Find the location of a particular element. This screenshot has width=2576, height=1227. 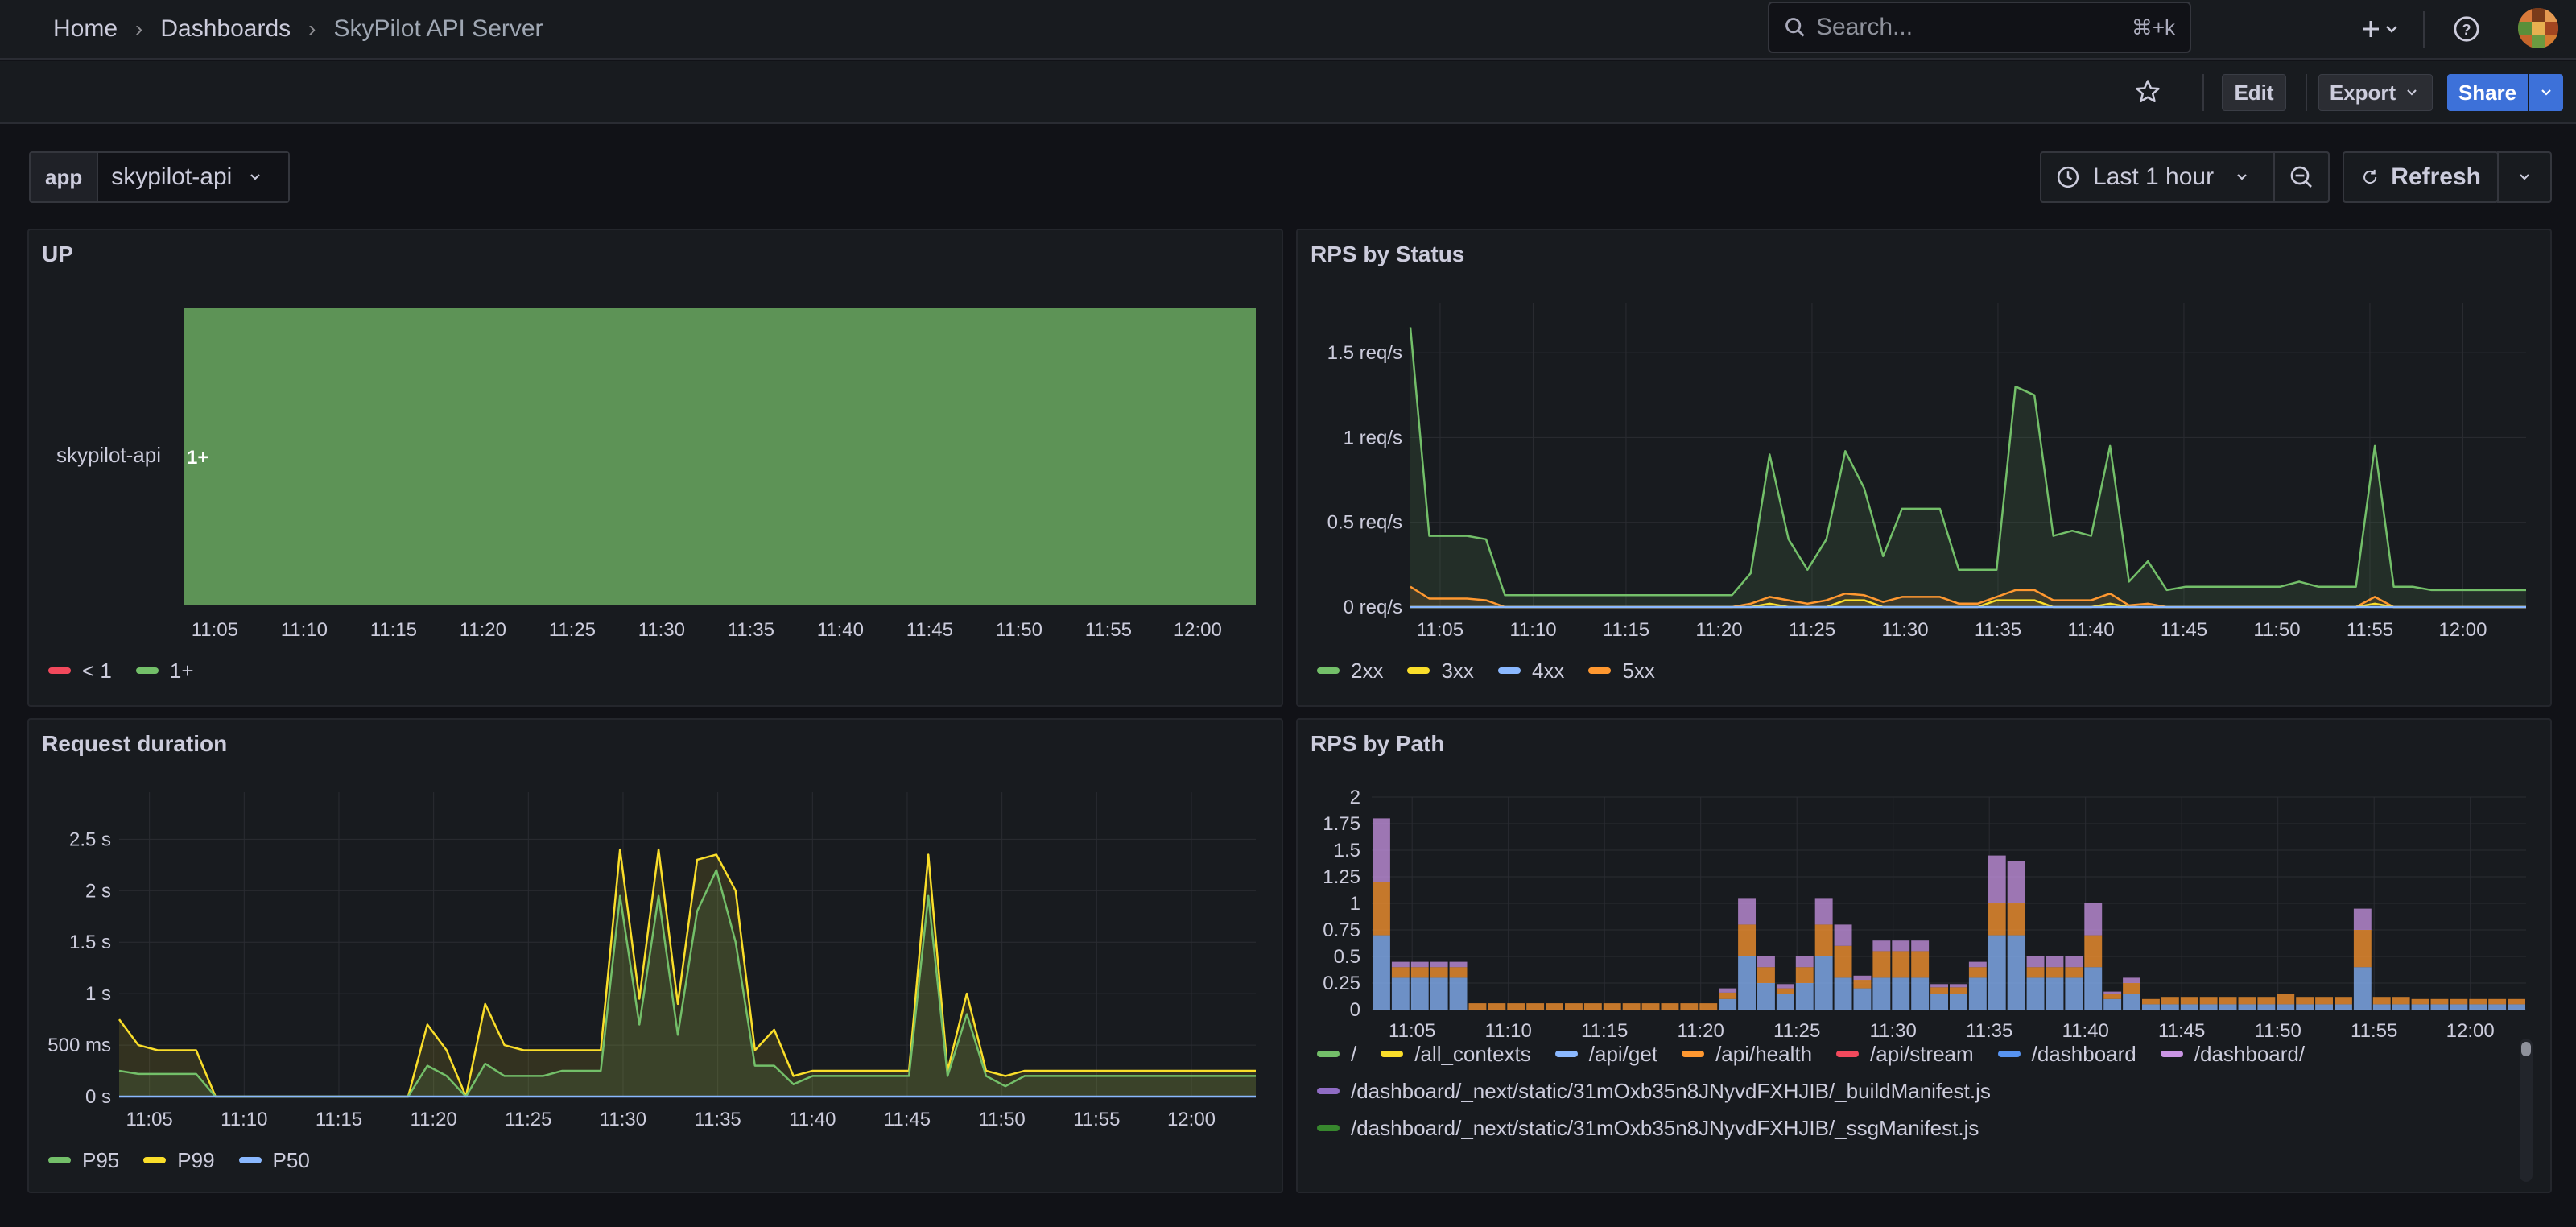

breadcrumb-dashboards: Dashboards is located at coordinates (225, 28).